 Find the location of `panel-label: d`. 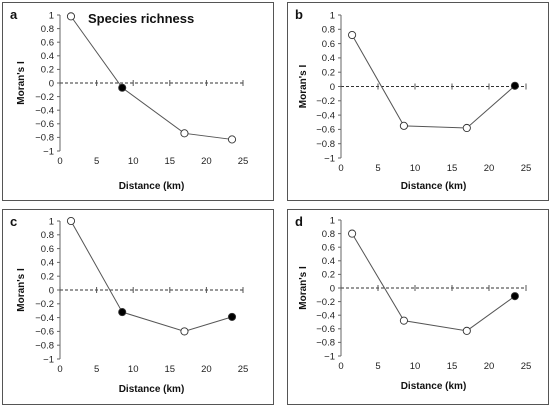

panel-label: d is located at coordinates (299, 221).